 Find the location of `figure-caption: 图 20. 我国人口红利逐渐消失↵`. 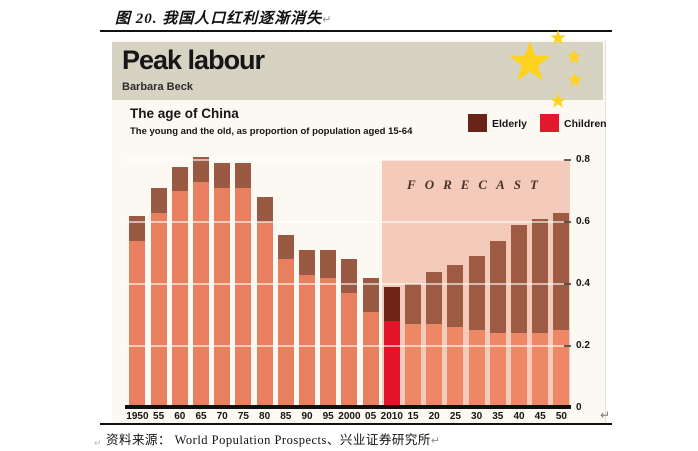

figure-caption: 图 20. 我国人口红利逐渐消失↵ is located at coordinates (223, 17).